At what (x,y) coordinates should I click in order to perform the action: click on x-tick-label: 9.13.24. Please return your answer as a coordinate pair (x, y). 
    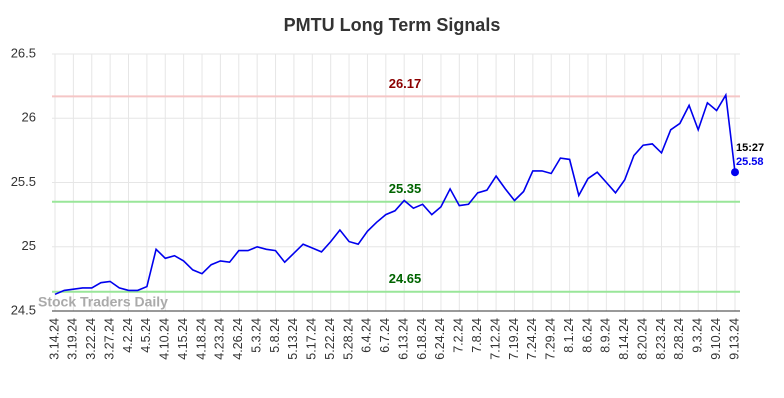
    Looking at the image, I should click on (734, 339).